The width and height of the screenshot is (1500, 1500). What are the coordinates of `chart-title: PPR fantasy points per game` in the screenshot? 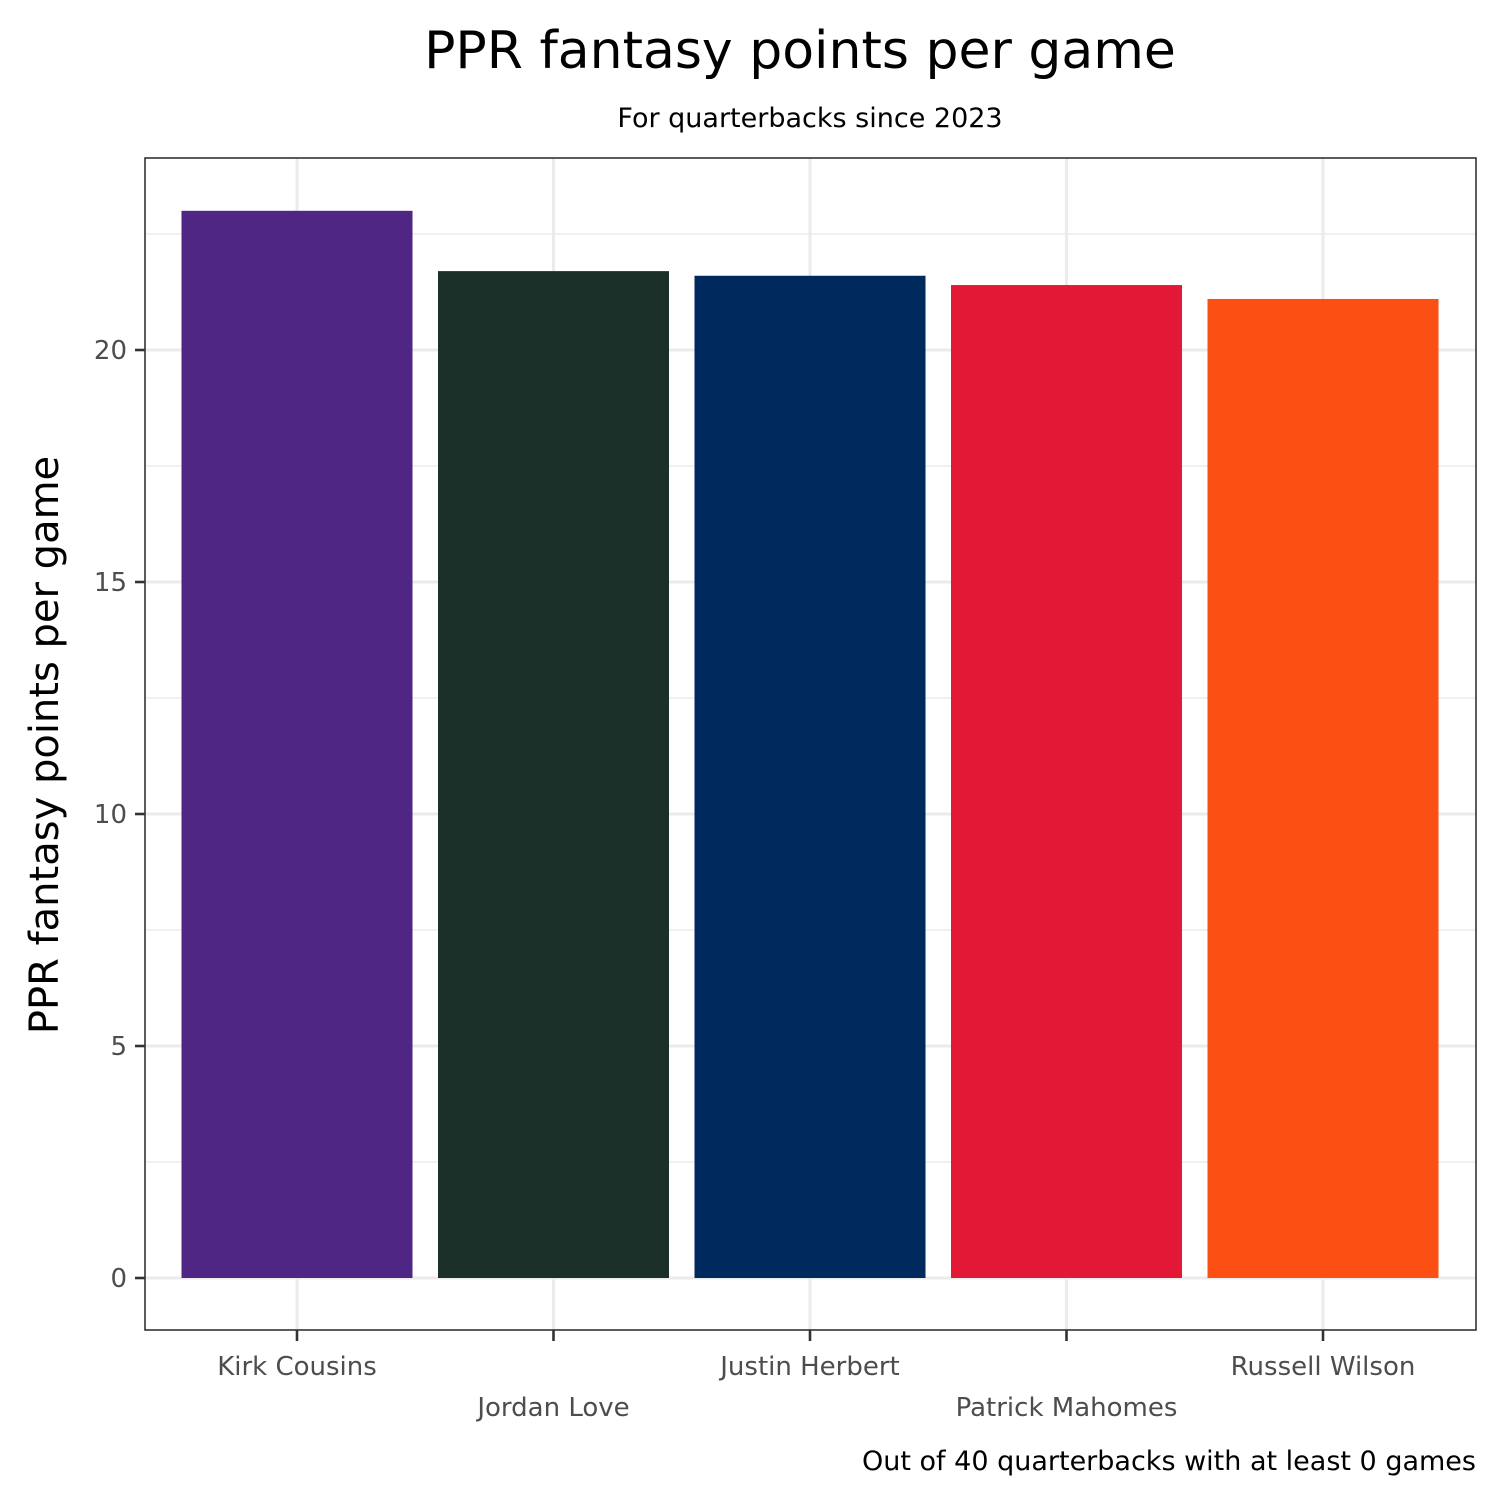 It's located at (800, 51).